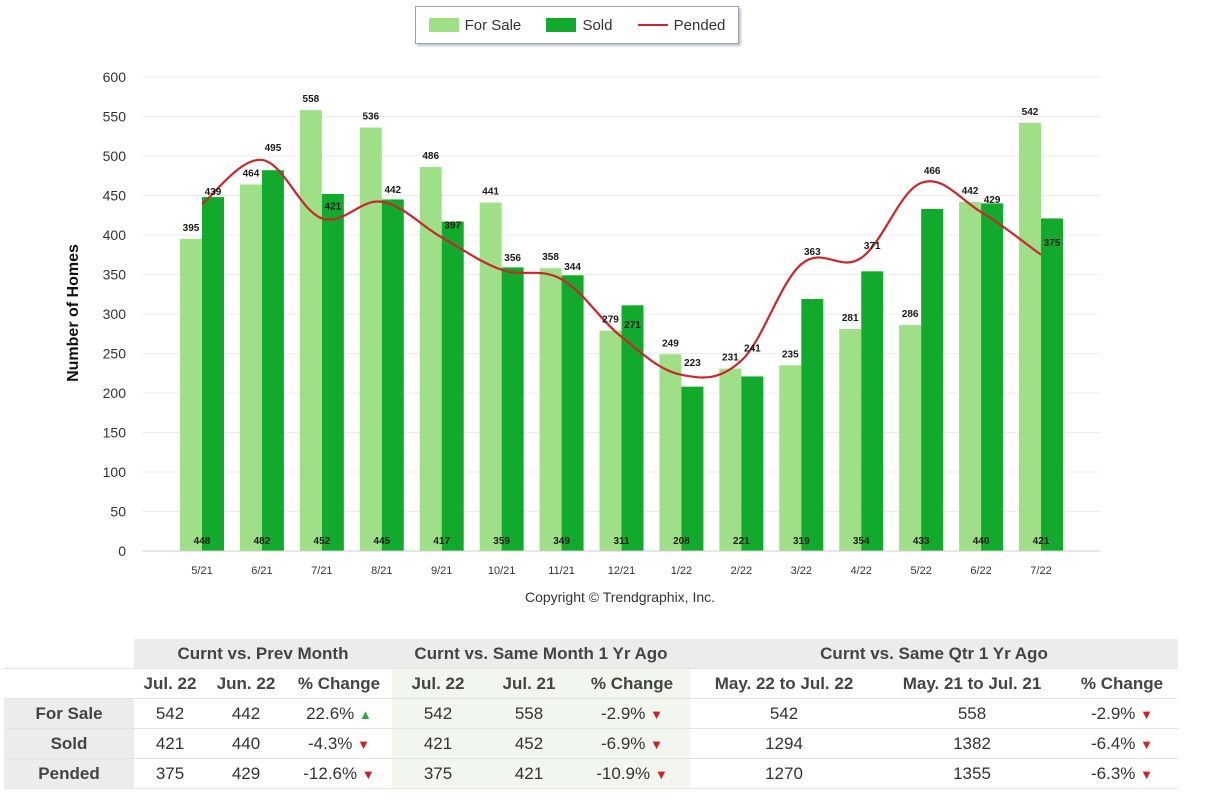  What do you see at coordinates (972, 683) in the screenshot?
I see `subheader: May. 21 to Jul. 21` at bounding box center [972, 683].